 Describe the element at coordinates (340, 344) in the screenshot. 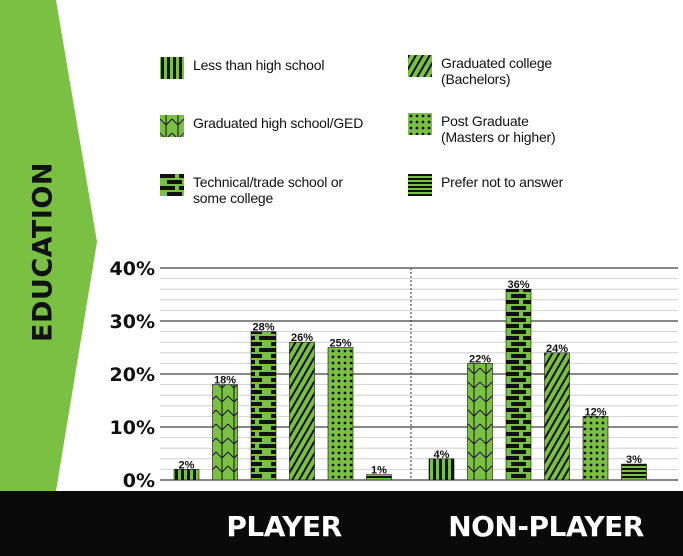

I see `bar-value-label: 25%` at that location.